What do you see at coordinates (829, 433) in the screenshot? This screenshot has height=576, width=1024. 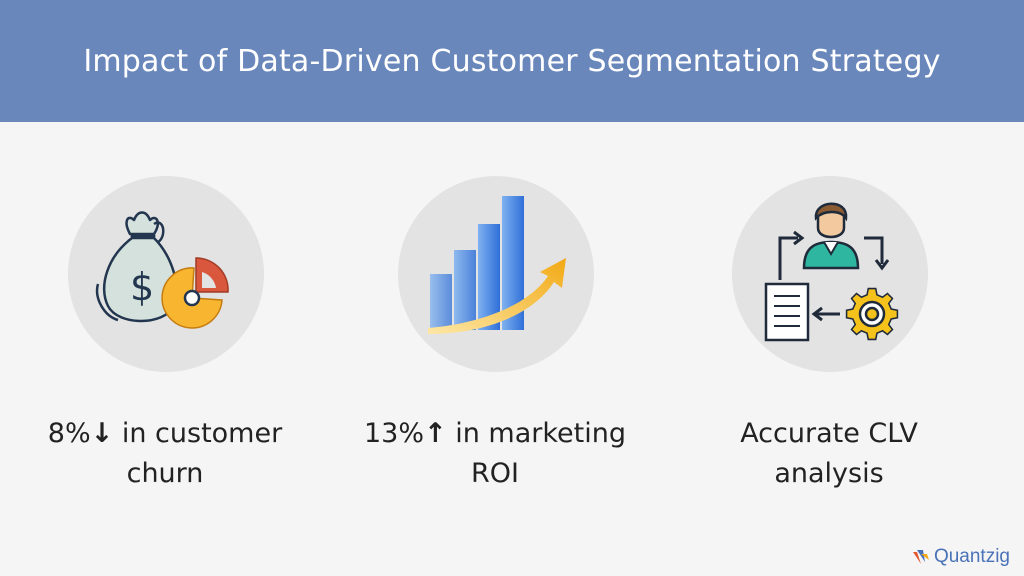 I see `stat-text: Accurate CLV` at bounding box center [829, 433].